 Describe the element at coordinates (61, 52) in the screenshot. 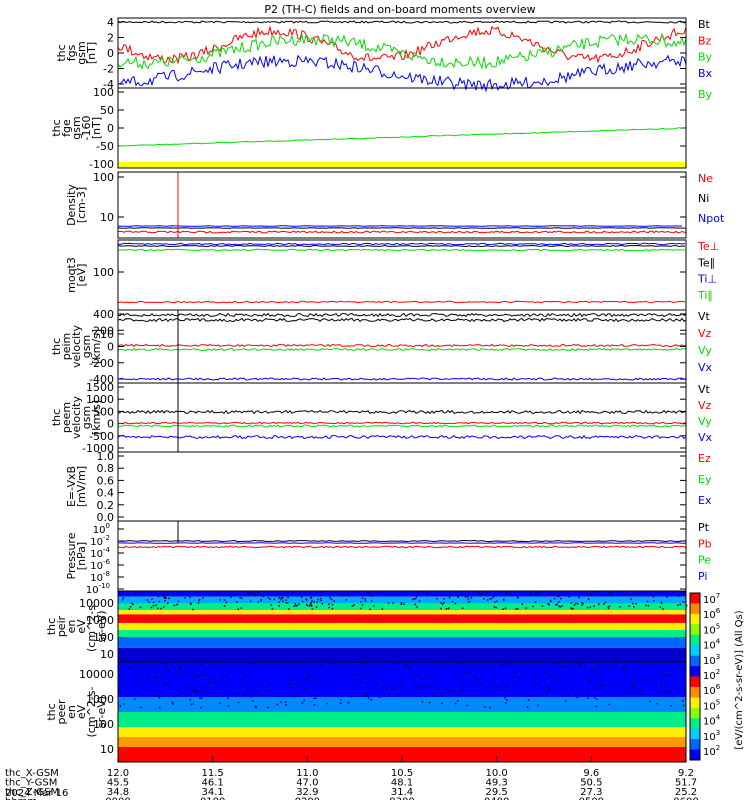

I see `y-label-fgs: thc` at that location.